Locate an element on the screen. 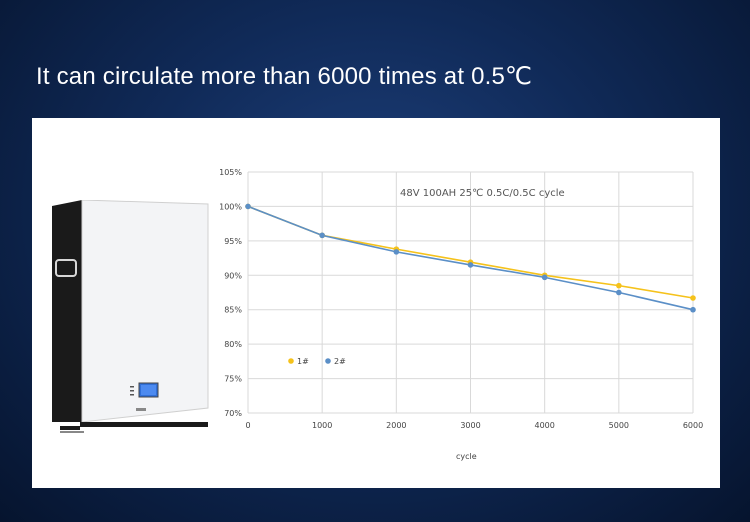 Image resolution: width=750 pixels, height=522 pixels. x-tick-label: 6000 is located at coordinates (693, 425).